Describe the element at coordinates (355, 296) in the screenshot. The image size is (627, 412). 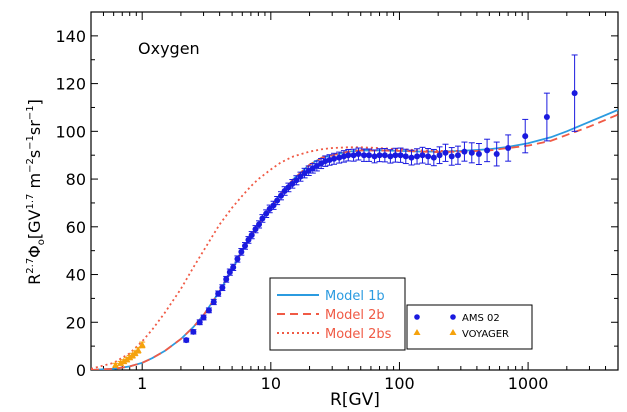
I see `legend-label-model-1b: Model 1b` at that location.